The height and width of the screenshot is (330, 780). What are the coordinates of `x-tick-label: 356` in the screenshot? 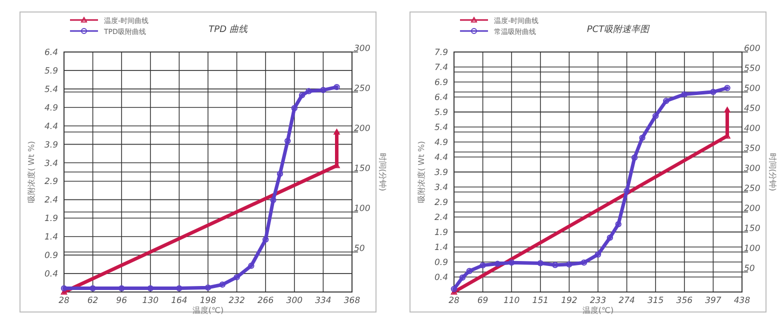 It's located at (685, 301).